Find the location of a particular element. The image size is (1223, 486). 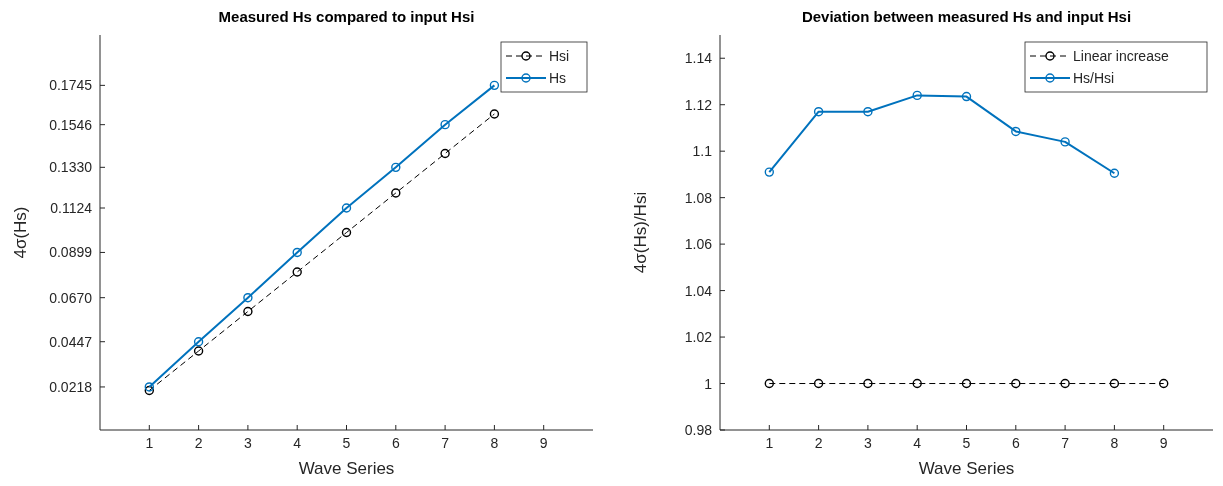

y-tick-label: 0.98 is located at coordinates (698, 430).